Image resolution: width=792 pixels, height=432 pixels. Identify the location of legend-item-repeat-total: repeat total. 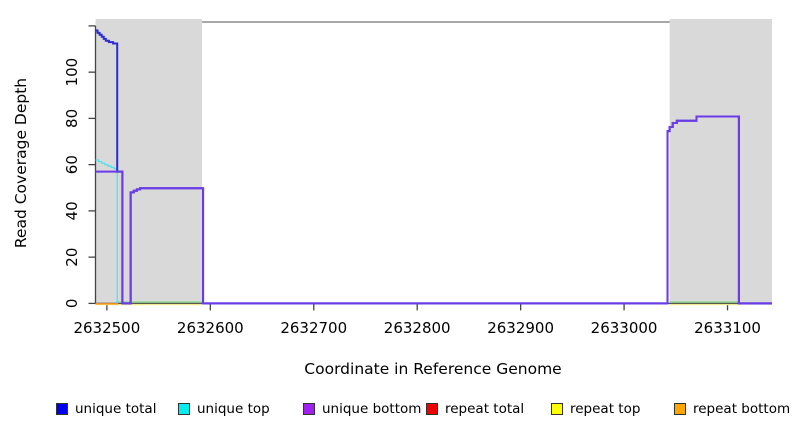
(475, 409).